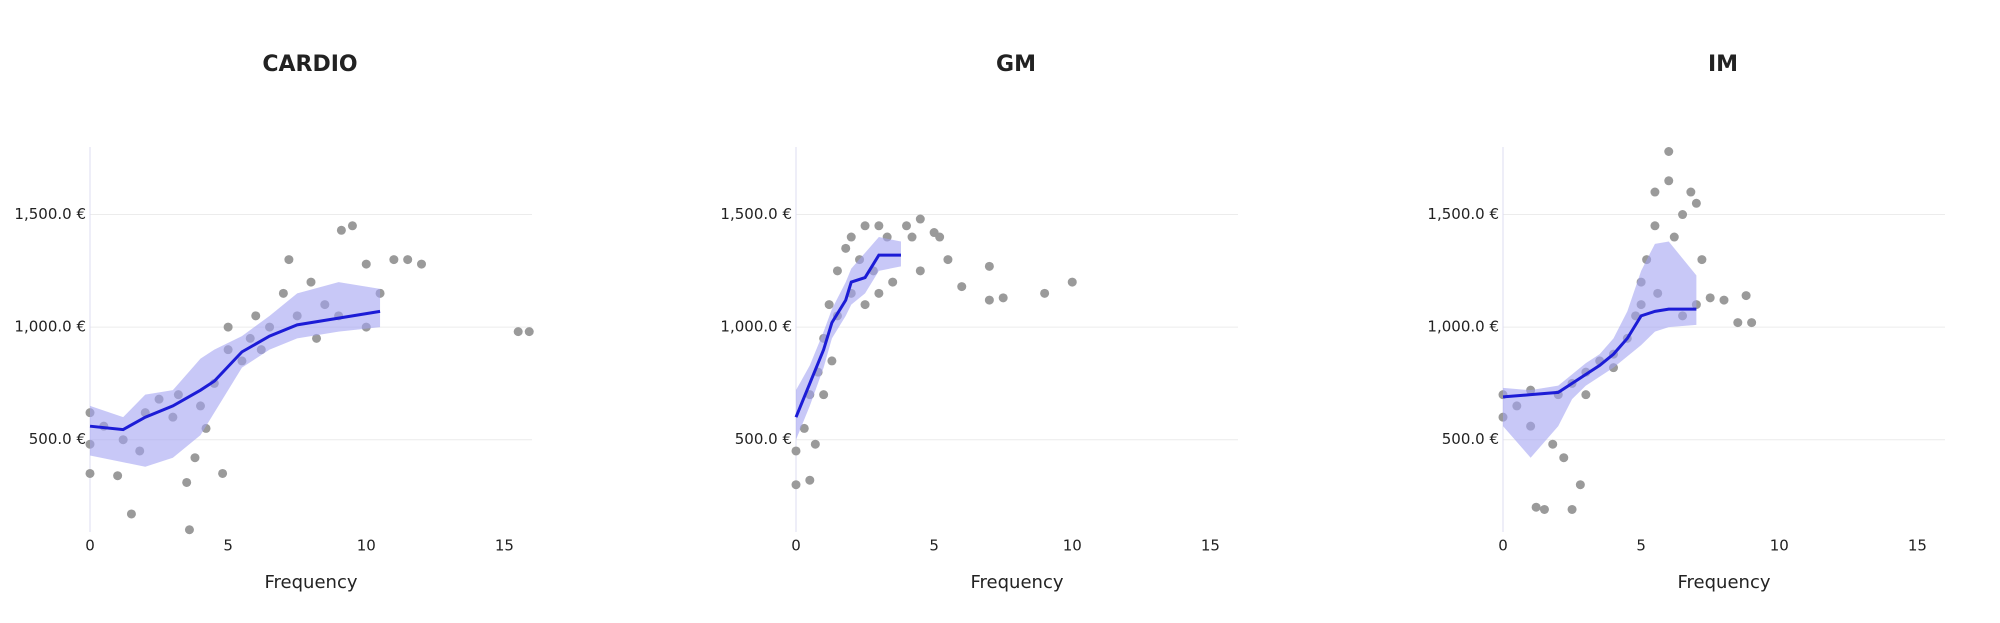 The height and width of the screenshot is (623, 2000). What do you see at coordinates (309, 64) in the screenshot?
I see `chart-title: CARDIO` at bounding box center [309, 64].